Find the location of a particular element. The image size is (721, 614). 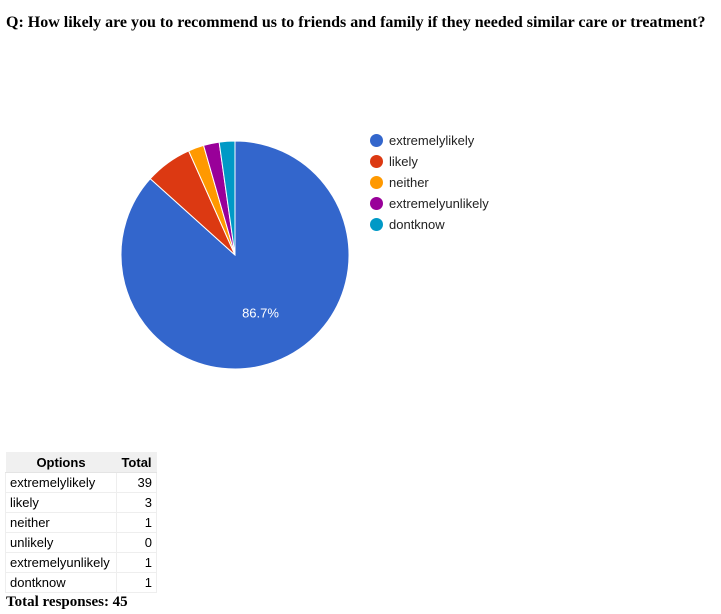

table-row: dontknow 1 is located at coordinates (81, 582).